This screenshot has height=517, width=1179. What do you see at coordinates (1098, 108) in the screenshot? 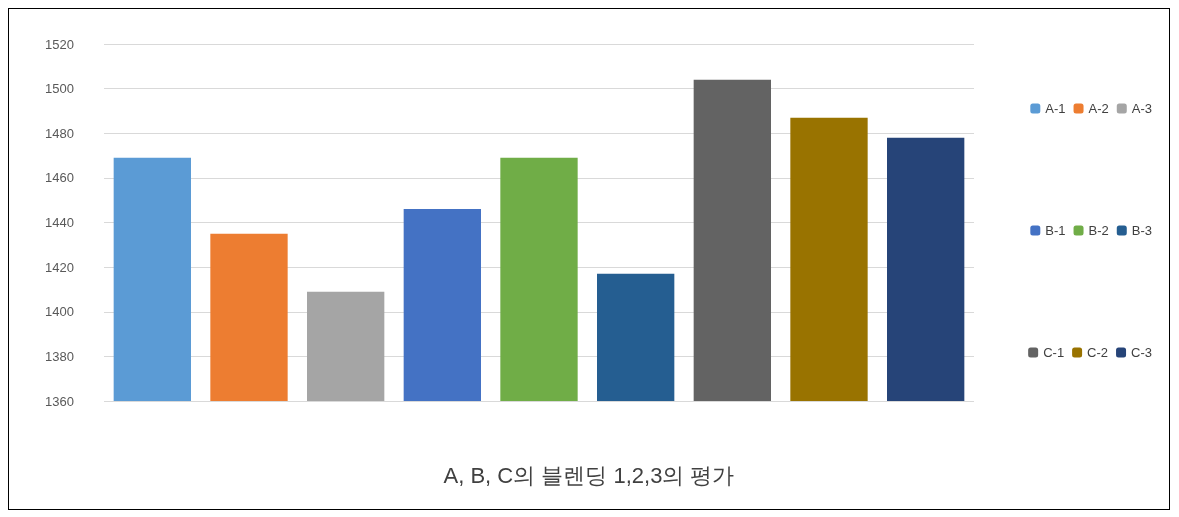
I see `legend-label: A-2` at bounding box center [1098, 108].